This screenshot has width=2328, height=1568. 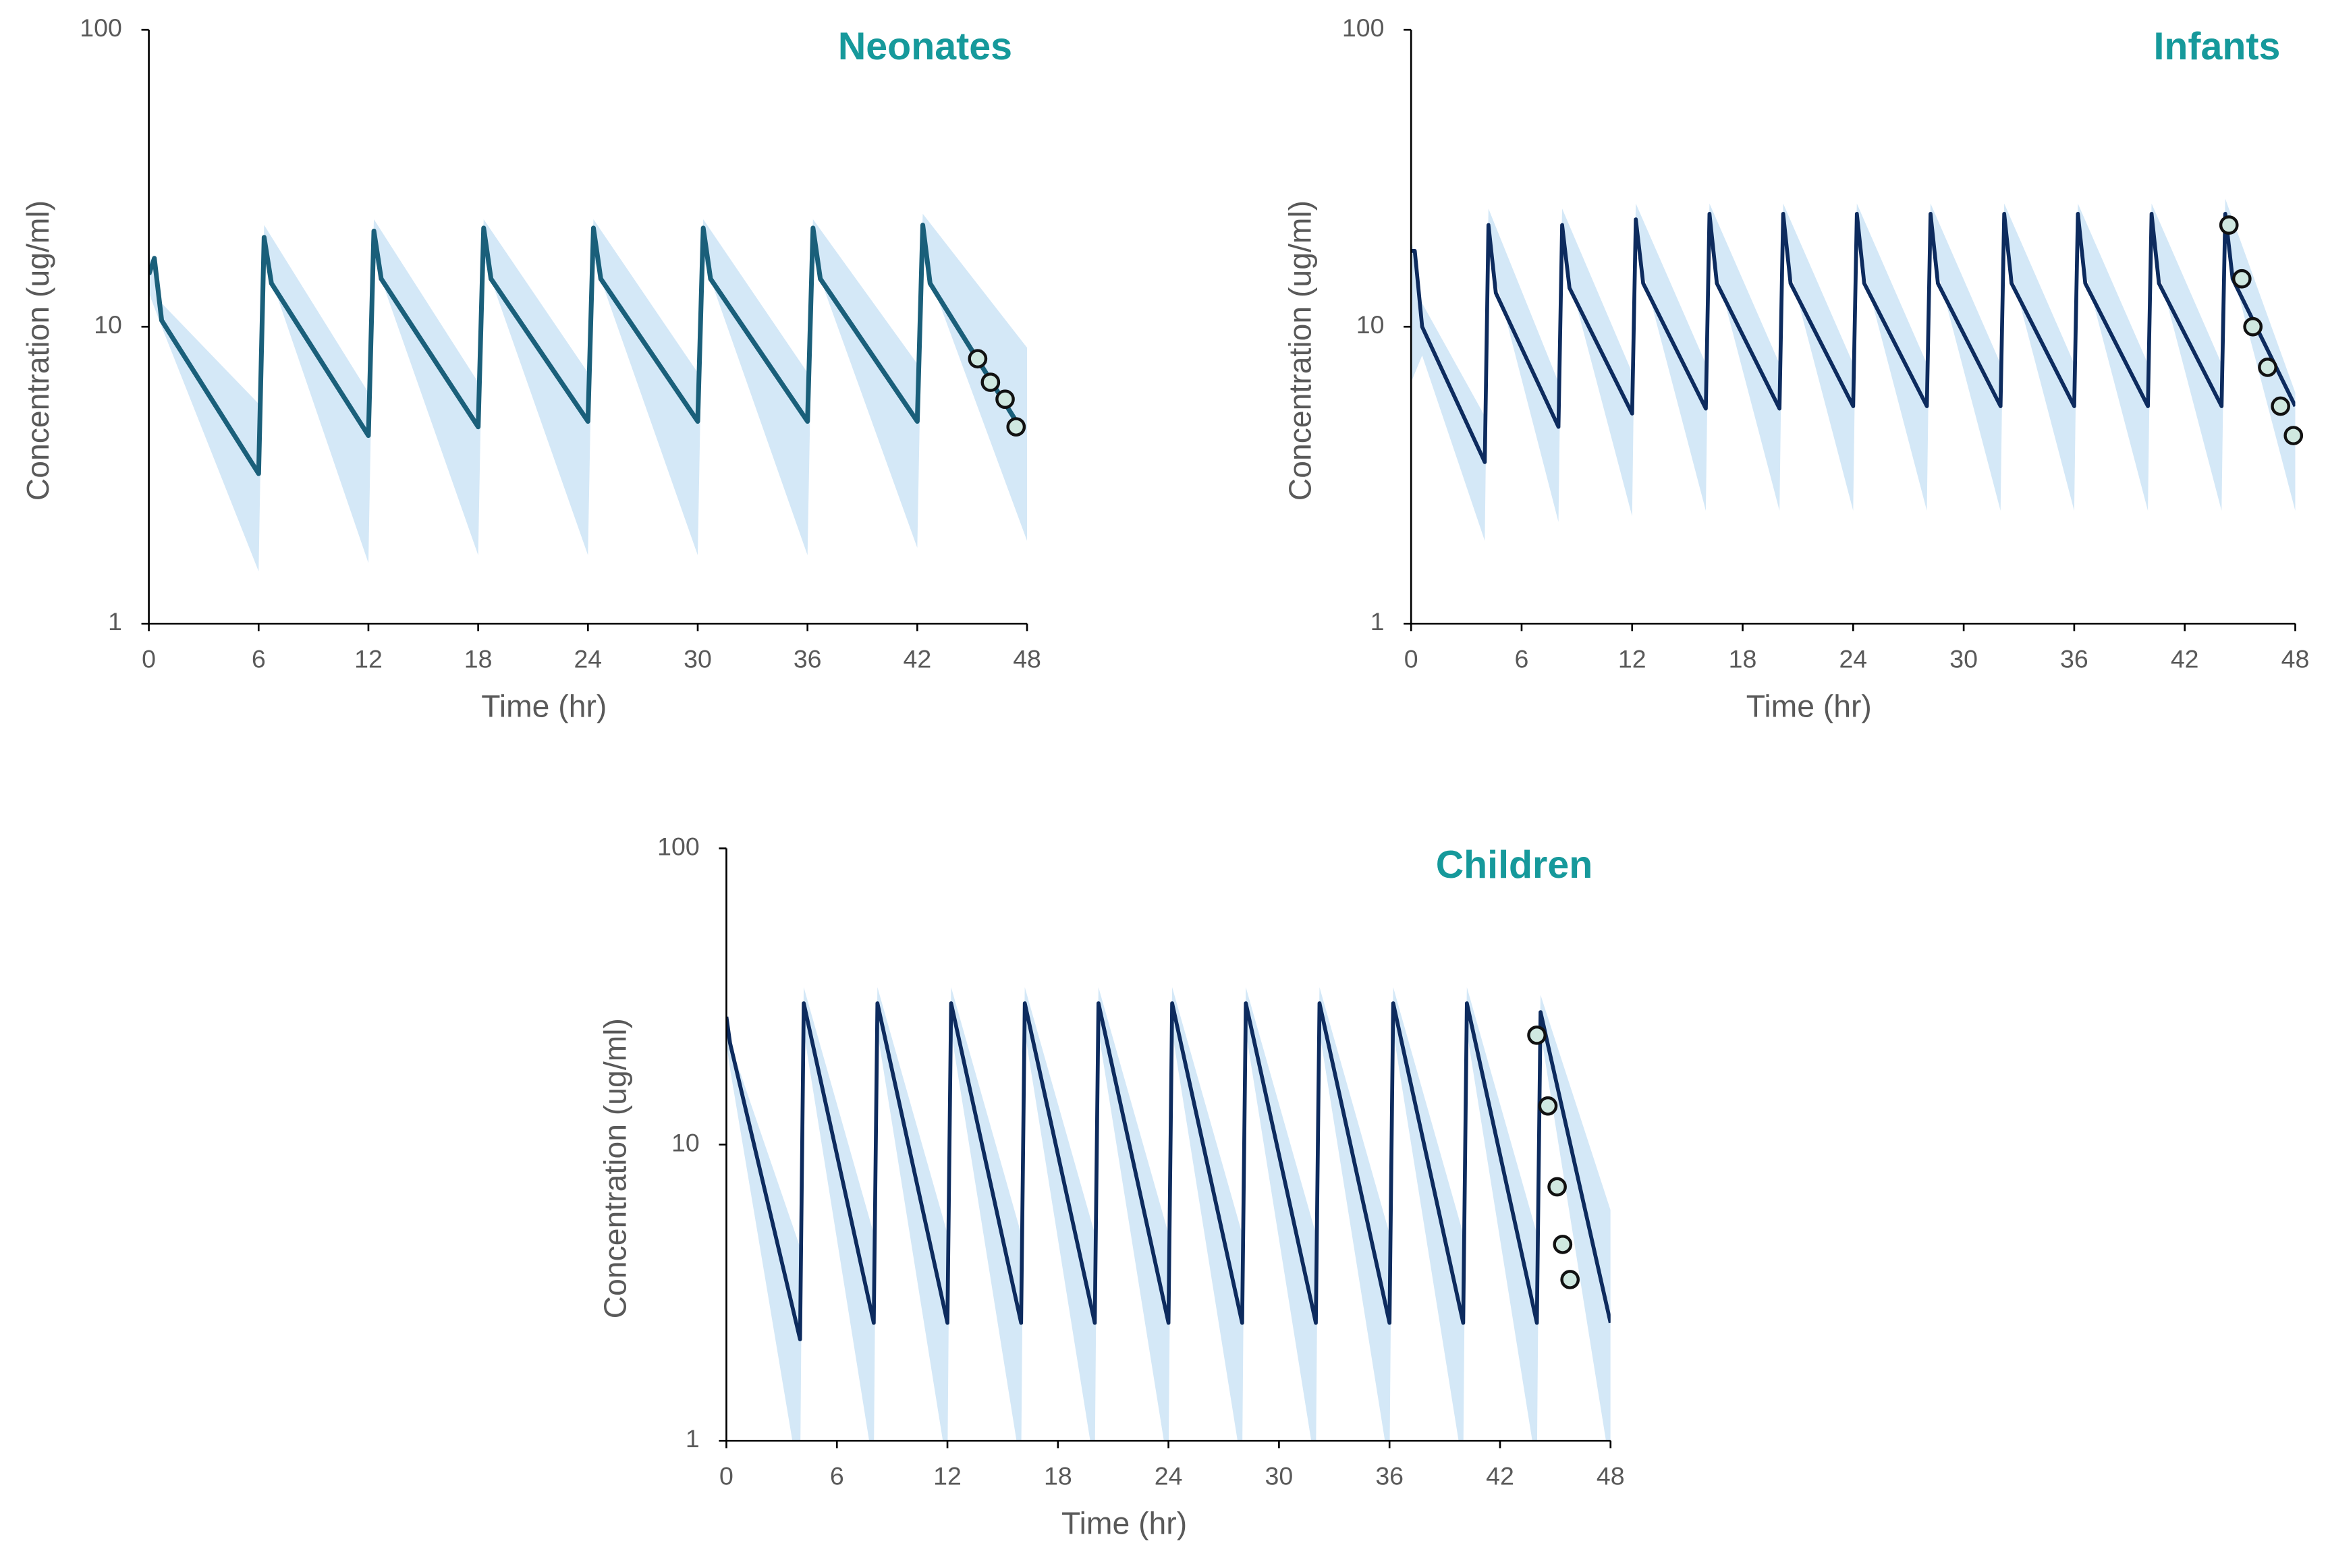 I want to click on prediction-band, so click(x=1169, y=1214).